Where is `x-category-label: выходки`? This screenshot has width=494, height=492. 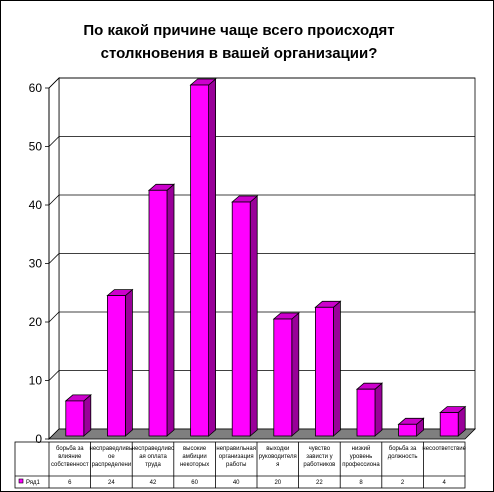
x-category-label: выходки is located at coordinates (277, 449).